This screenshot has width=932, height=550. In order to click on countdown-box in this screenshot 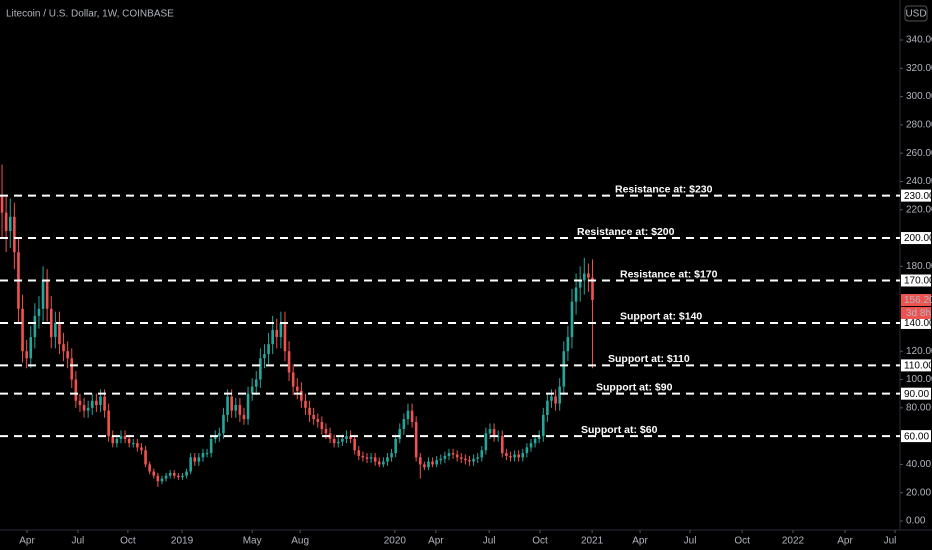, I will do `click(916, 313)`.